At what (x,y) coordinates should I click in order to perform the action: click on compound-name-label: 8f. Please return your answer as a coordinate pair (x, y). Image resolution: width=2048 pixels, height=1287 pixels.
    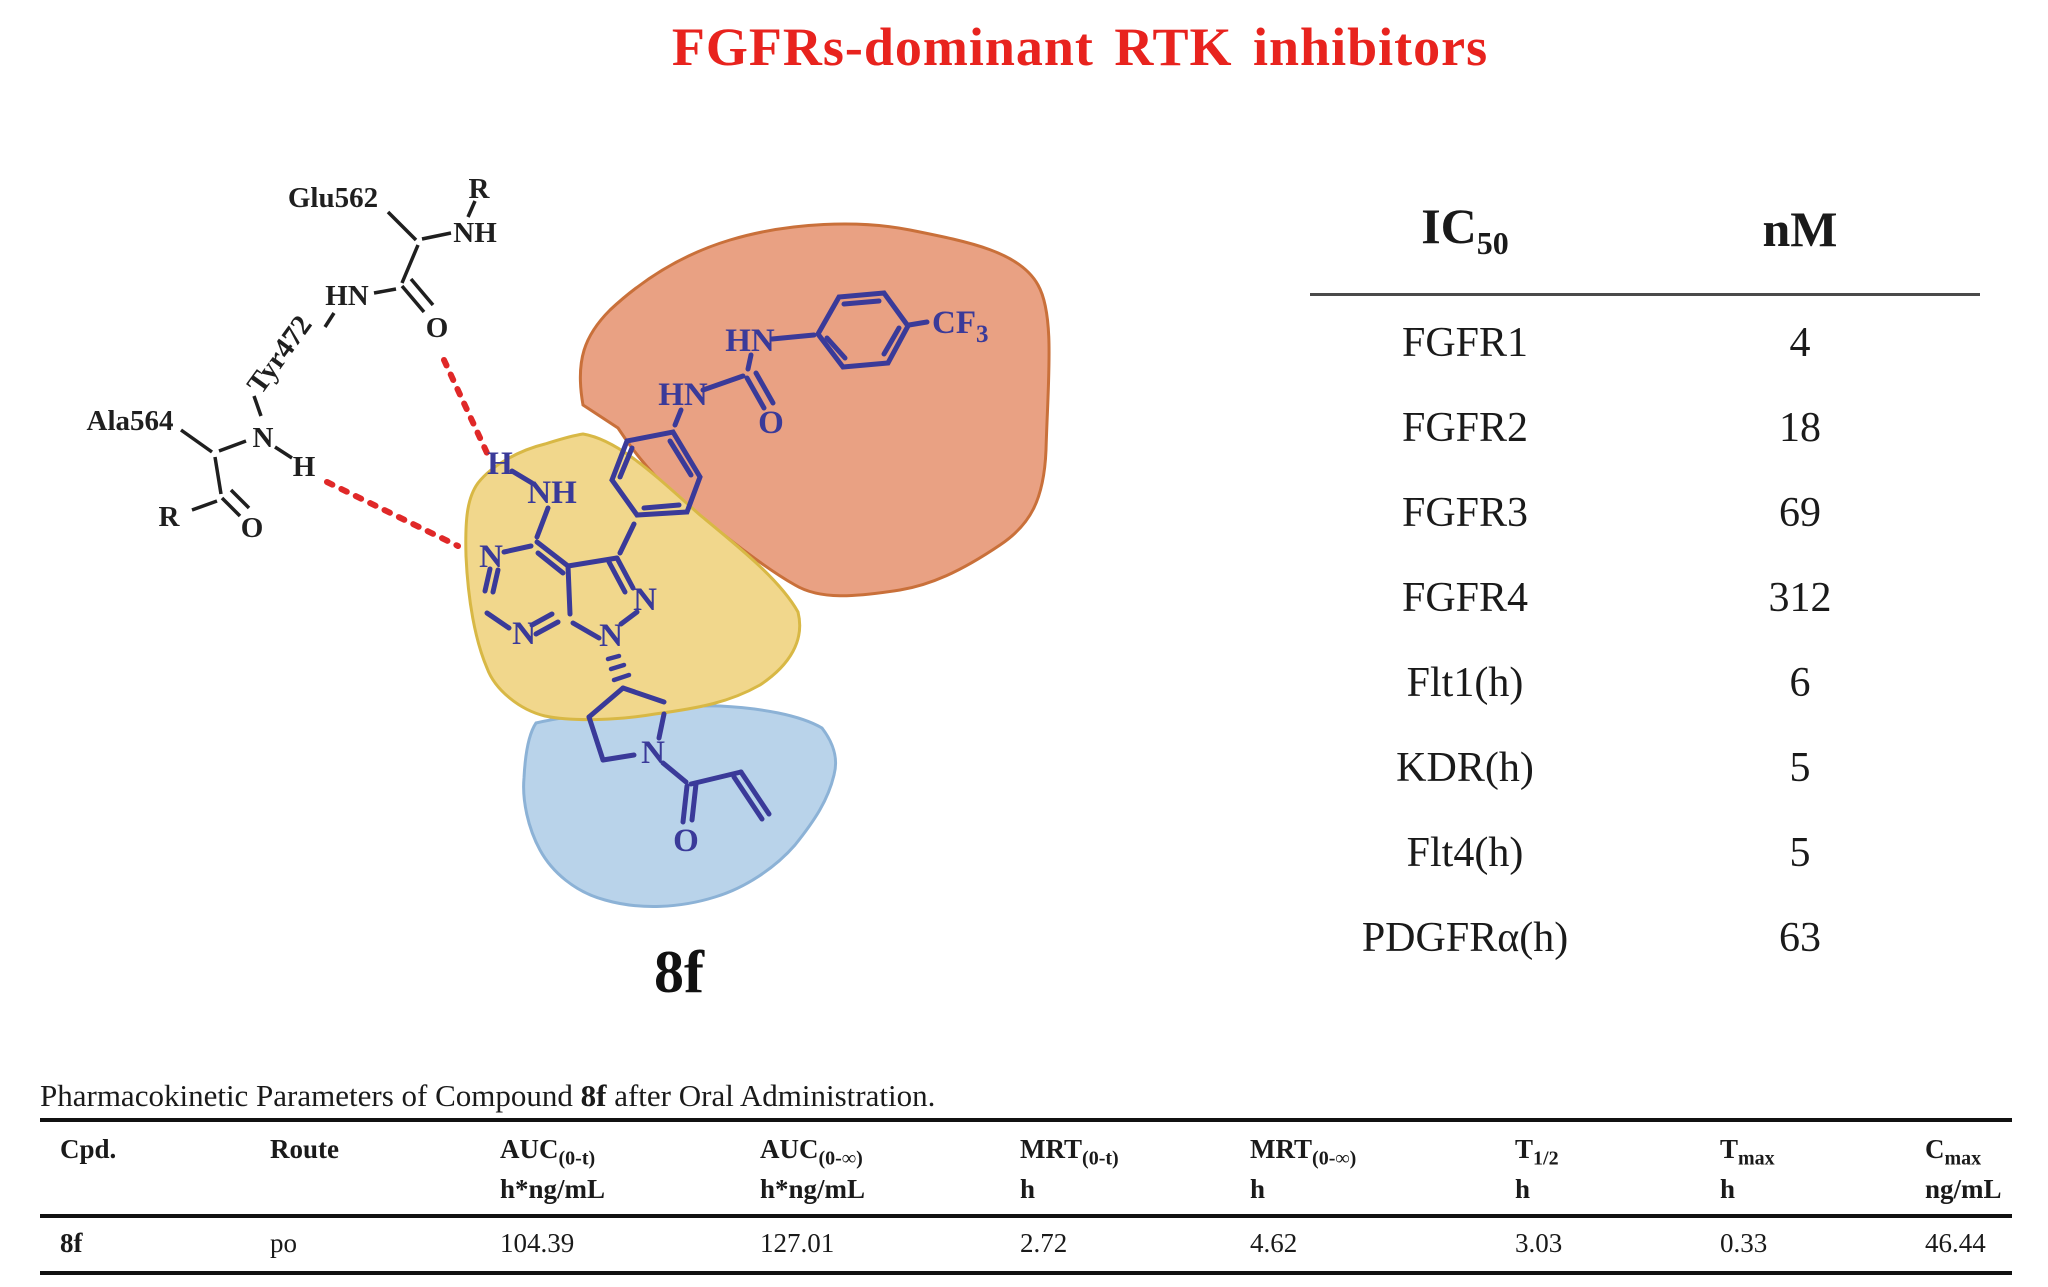
    Looking at the image, I should click on (679, 972).